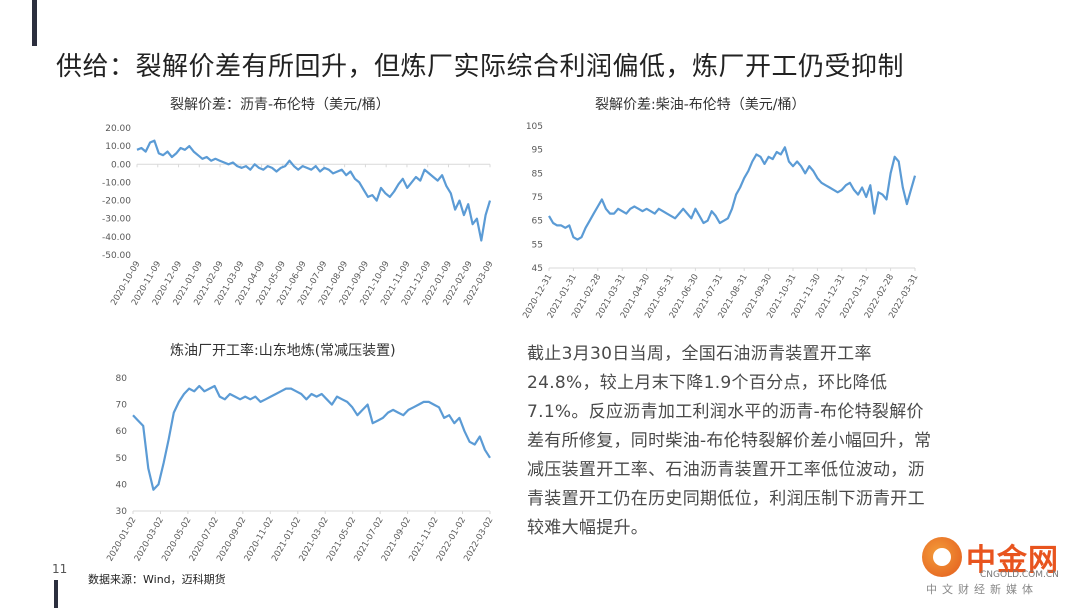 The width and height of the screenshot is (1080, 608). What do you see at coordinates (122, 406) in the screenshot?
I see `y-tick-label: 70` at bounding box center [122, 406].